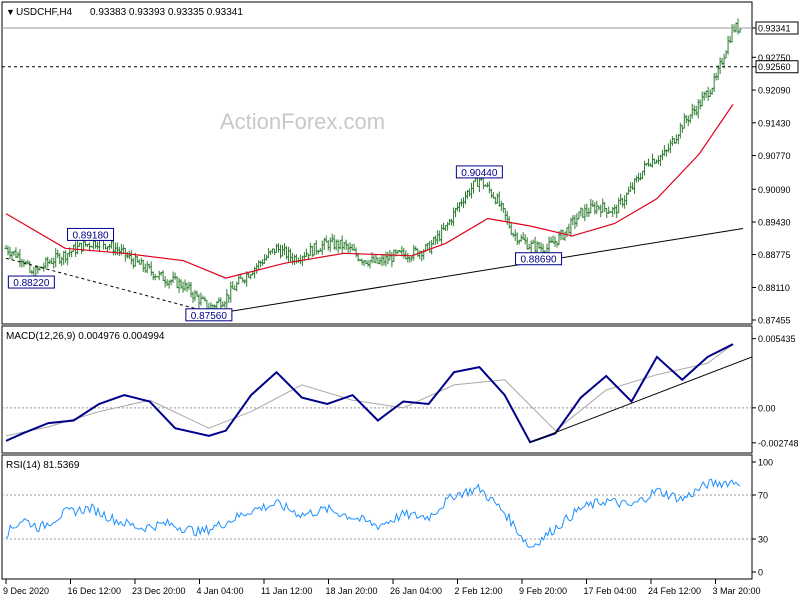  I want to click on x-axis-label: 3 Mar 20:00, so click(737, 591).